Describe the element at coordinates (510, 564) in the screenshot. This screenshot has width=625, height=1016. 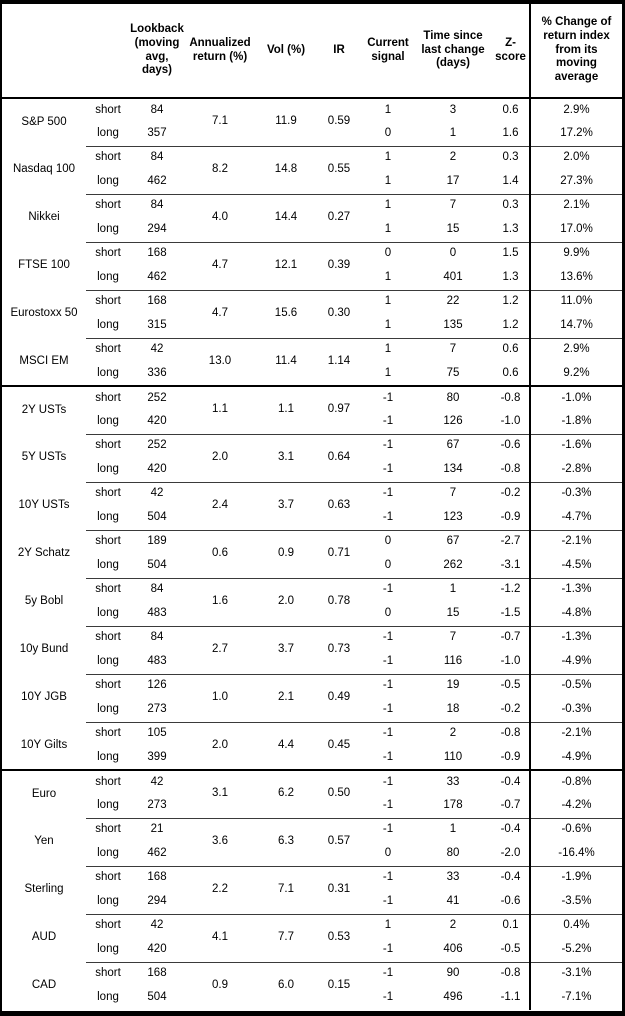
I see `z-score-value: -3.1` at that location.